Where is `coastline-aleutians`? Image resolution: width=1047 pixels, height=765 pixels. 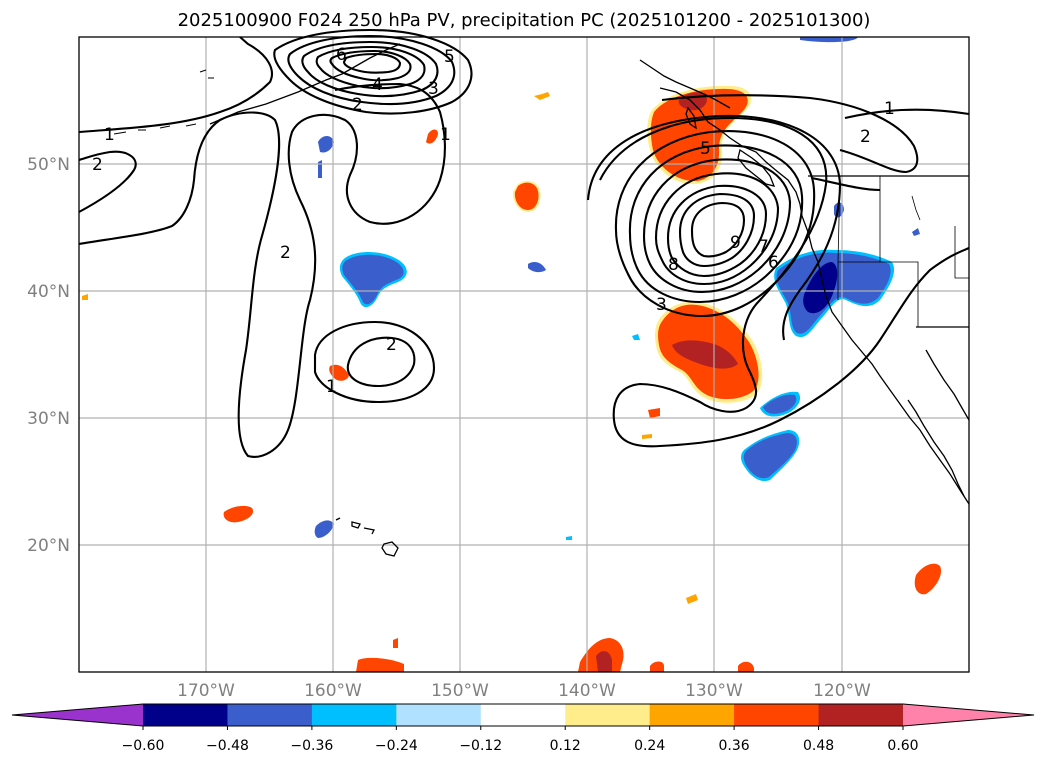 coastline-aleutians is located at coordinates (163, 102).